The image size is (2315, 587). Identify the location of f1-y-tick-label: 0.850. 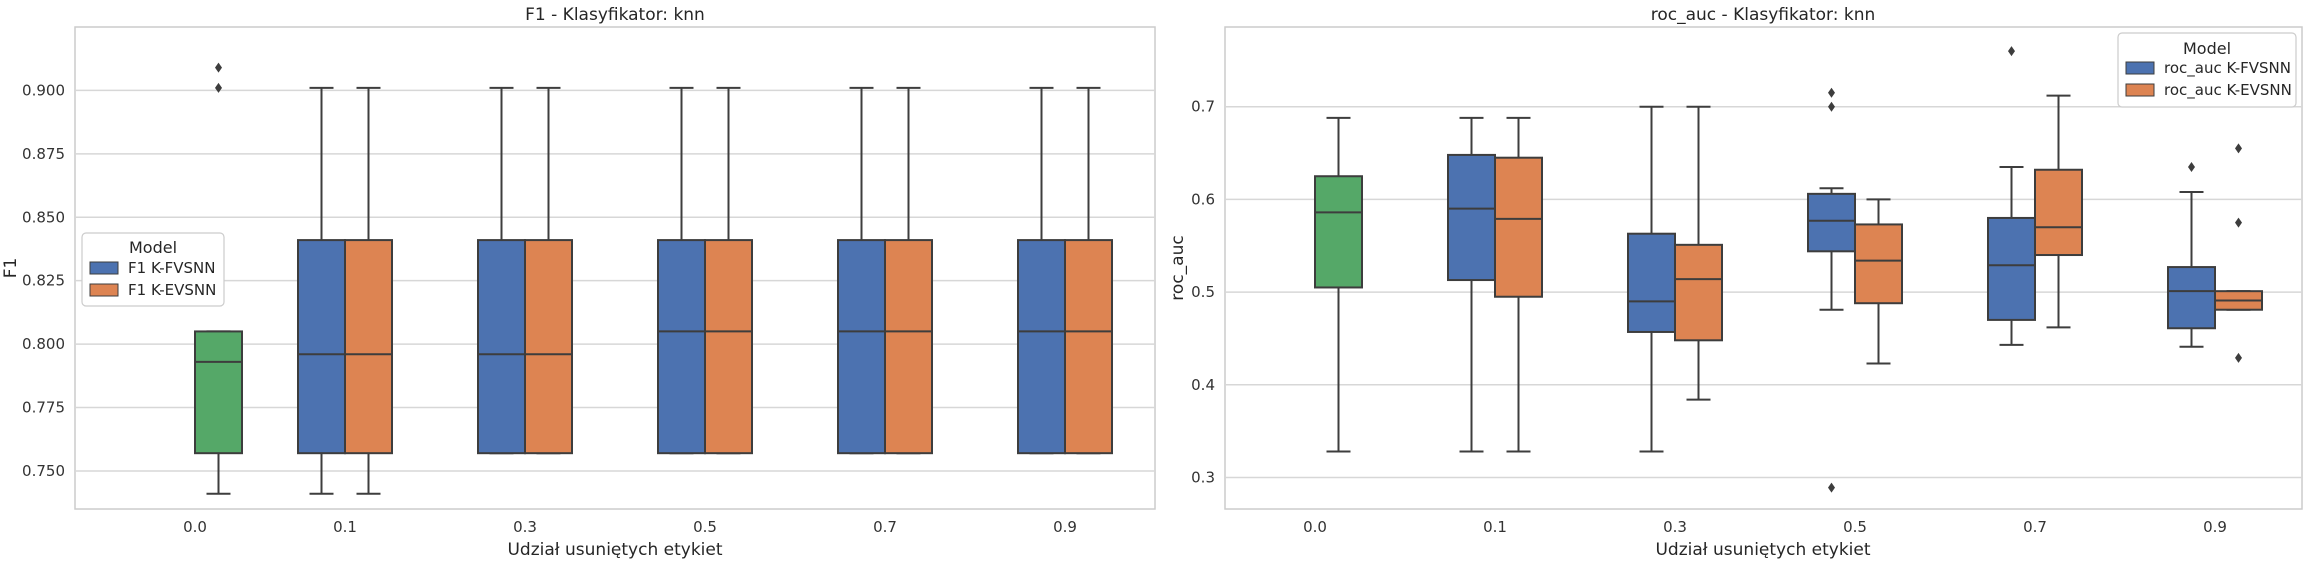
(43, 217).